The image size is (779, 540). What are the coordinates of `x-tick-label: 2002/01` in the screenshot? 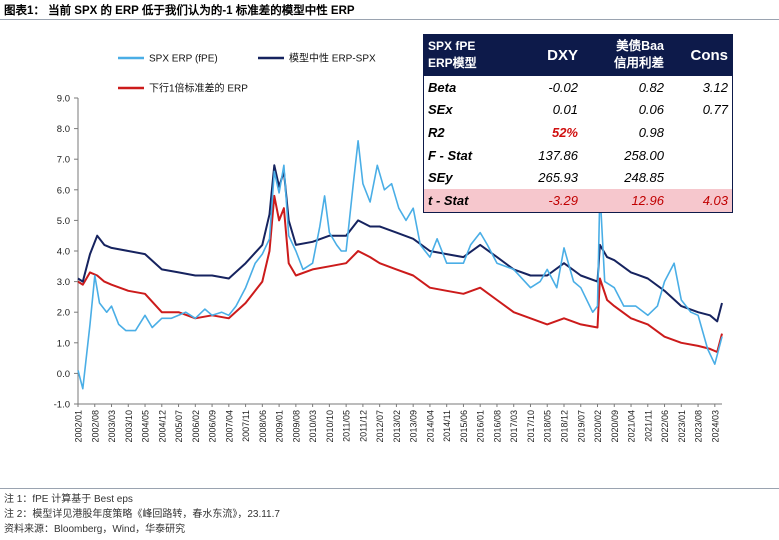 It's located at (79, 426).